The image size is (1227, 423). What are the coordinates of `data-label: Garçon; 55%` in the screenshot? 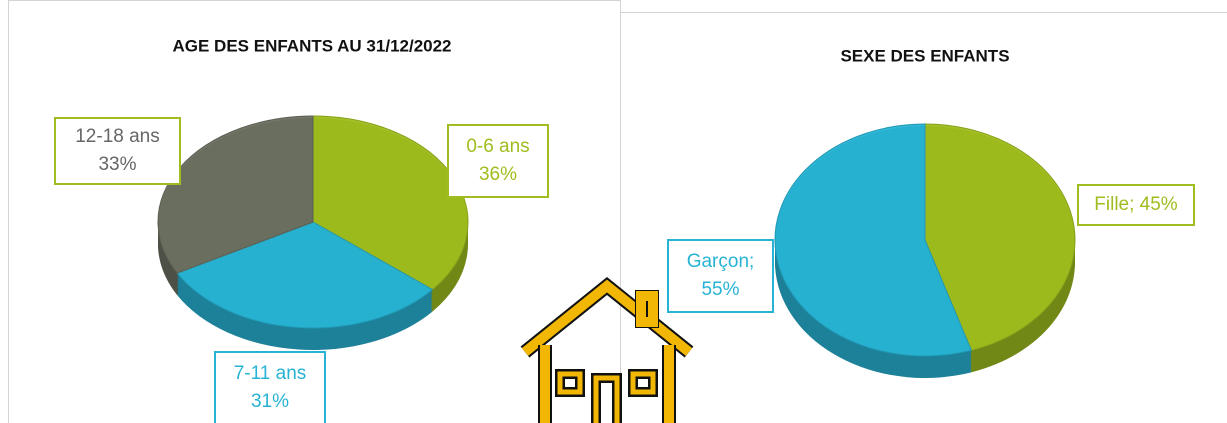 It's located at (721, 275).